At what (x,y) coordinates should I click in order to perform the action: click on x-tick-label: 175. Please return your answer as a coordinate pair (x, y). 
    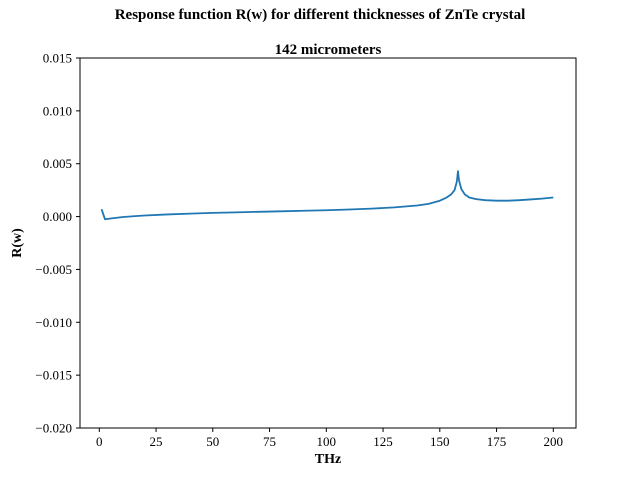
    Looking at the image, I should click on (497, 441).